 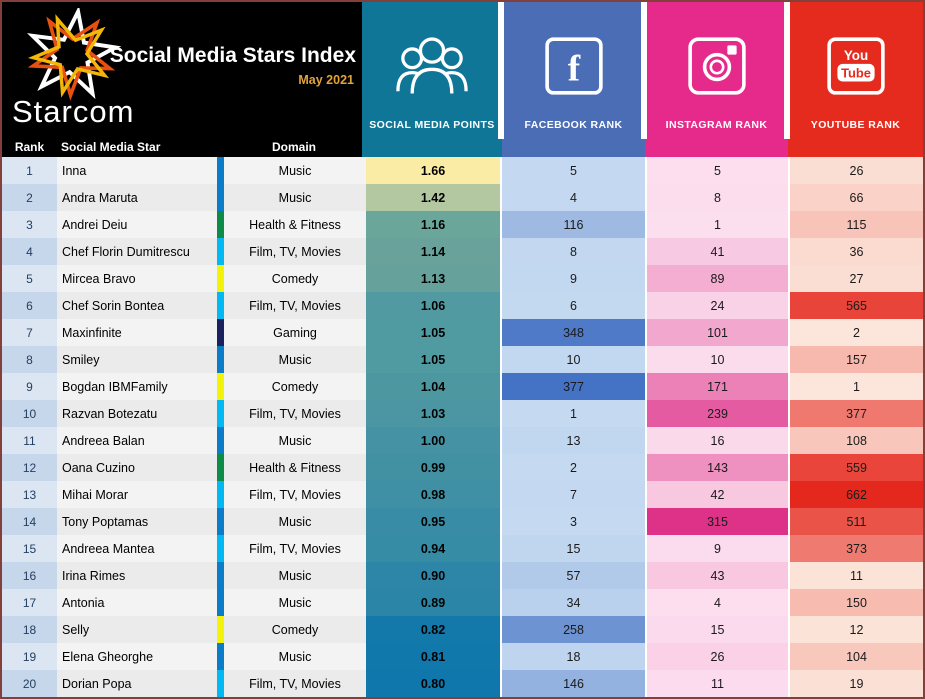 What do you see at coordinates (29, 305) in the screenshot?
I see `rank-cell: 6` at bounding box center [29, 305].